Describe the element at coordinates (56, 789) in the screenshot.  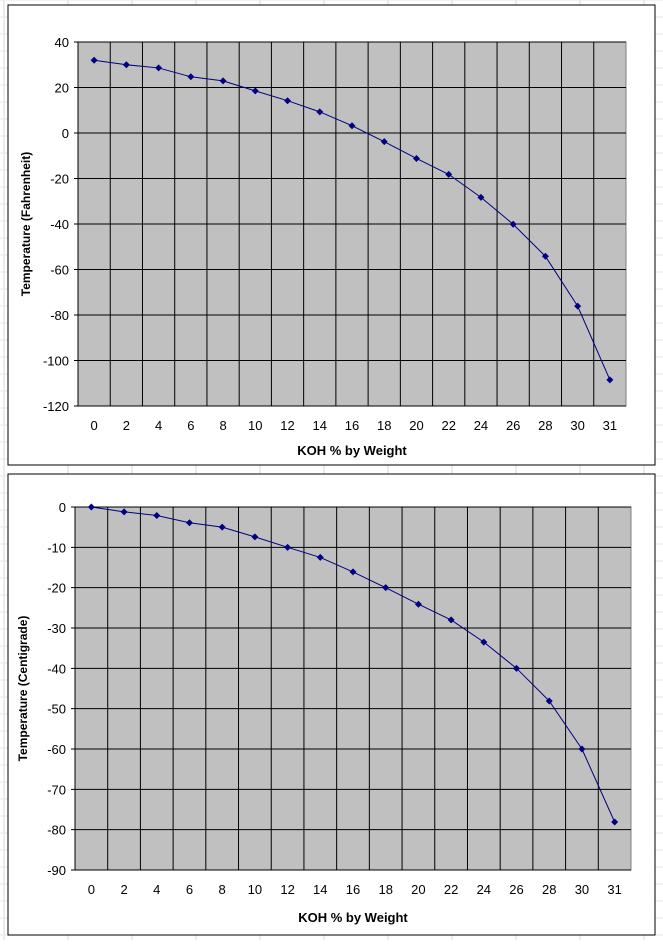
I see `y-tick-label: -70` at that location.